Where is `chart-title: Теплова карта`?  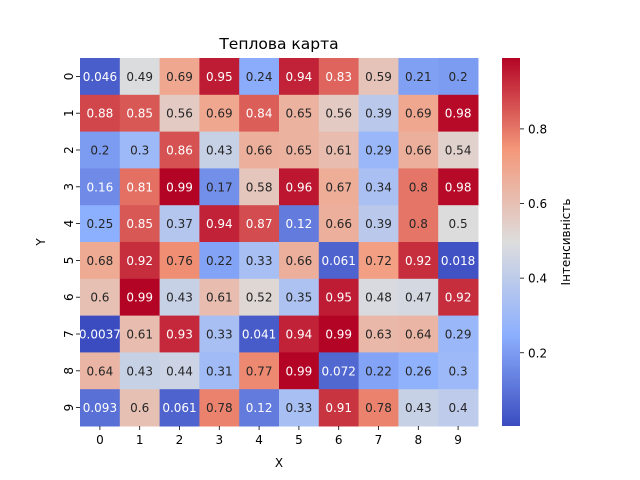 chart-title: Теплова карта is located at coordinates (278, 44).